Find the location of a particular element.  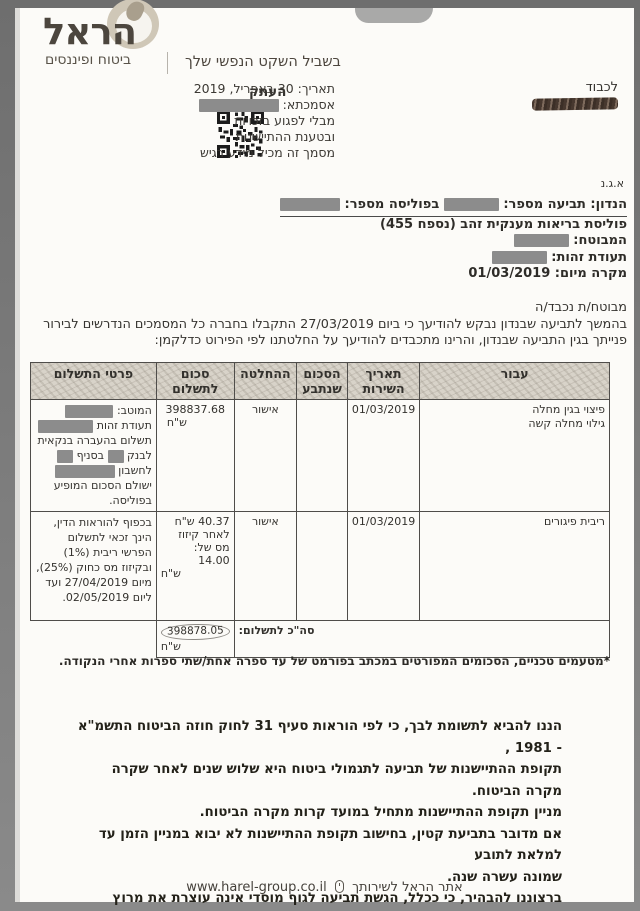

event-date-line: מקרה מיום: 01/03/2019 is located at coordinates (547, 273).